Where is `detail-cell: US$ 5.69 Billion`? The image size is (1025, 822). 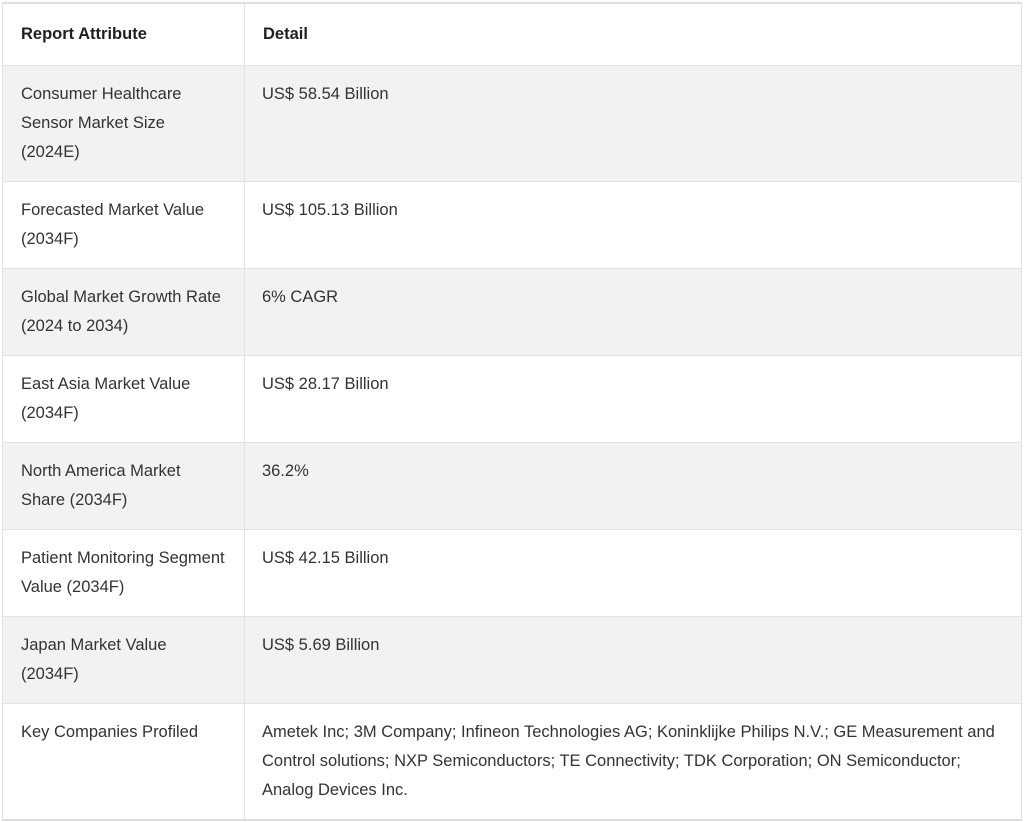
detail-cell: US$ 5.69 Billion is located at coordinates (633, 660).